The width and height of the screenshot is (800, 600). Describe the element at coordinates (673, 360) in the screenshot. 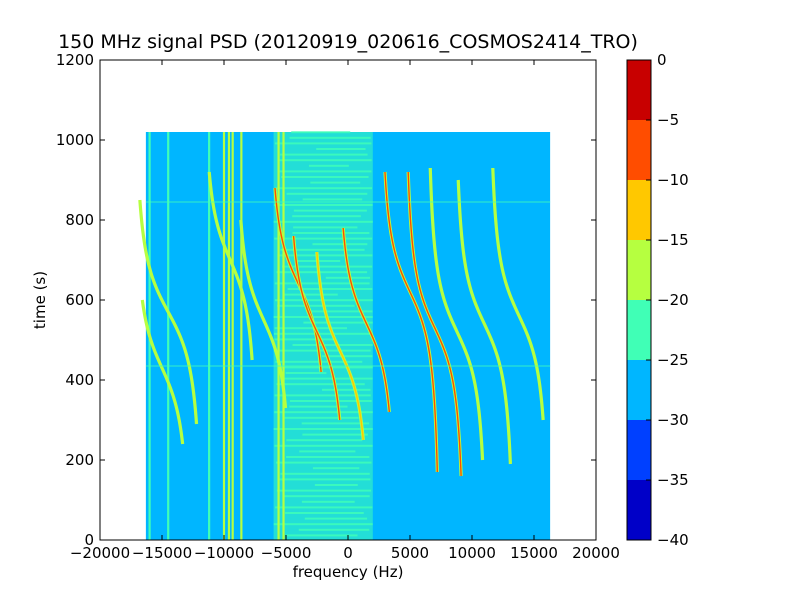

I see `colorbar-tick-label: −25` at that location.